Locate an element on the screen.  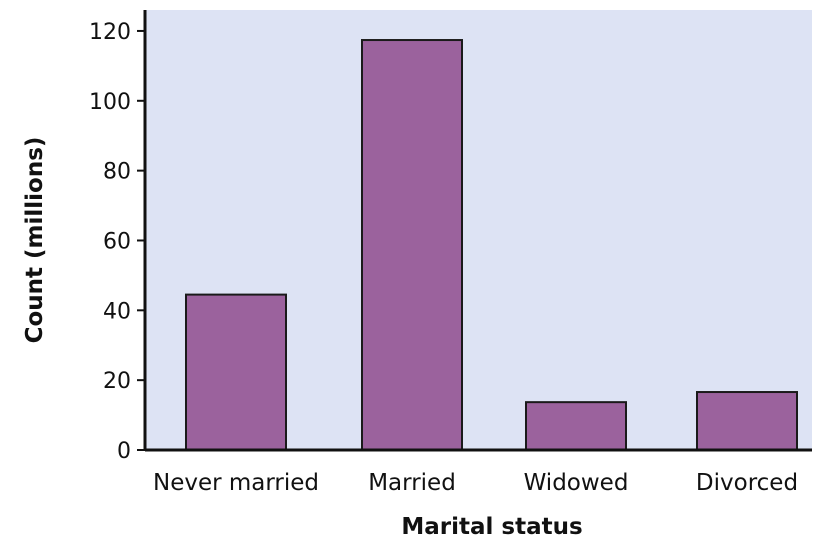
y-tick-label: 0 is located at coordinates (124, 451).